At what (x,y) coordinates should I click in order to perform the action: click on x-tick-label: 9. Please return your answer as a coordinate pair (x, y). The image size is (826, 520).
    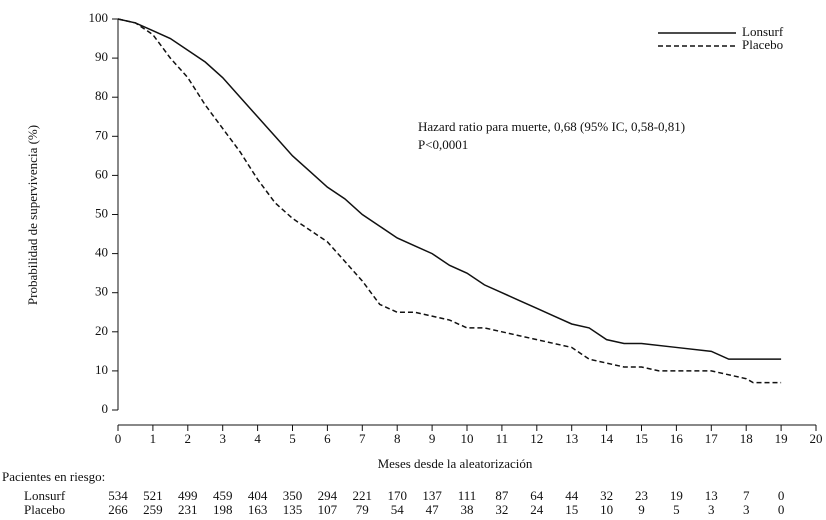
    Looking at the image, I should click on (432, 438).